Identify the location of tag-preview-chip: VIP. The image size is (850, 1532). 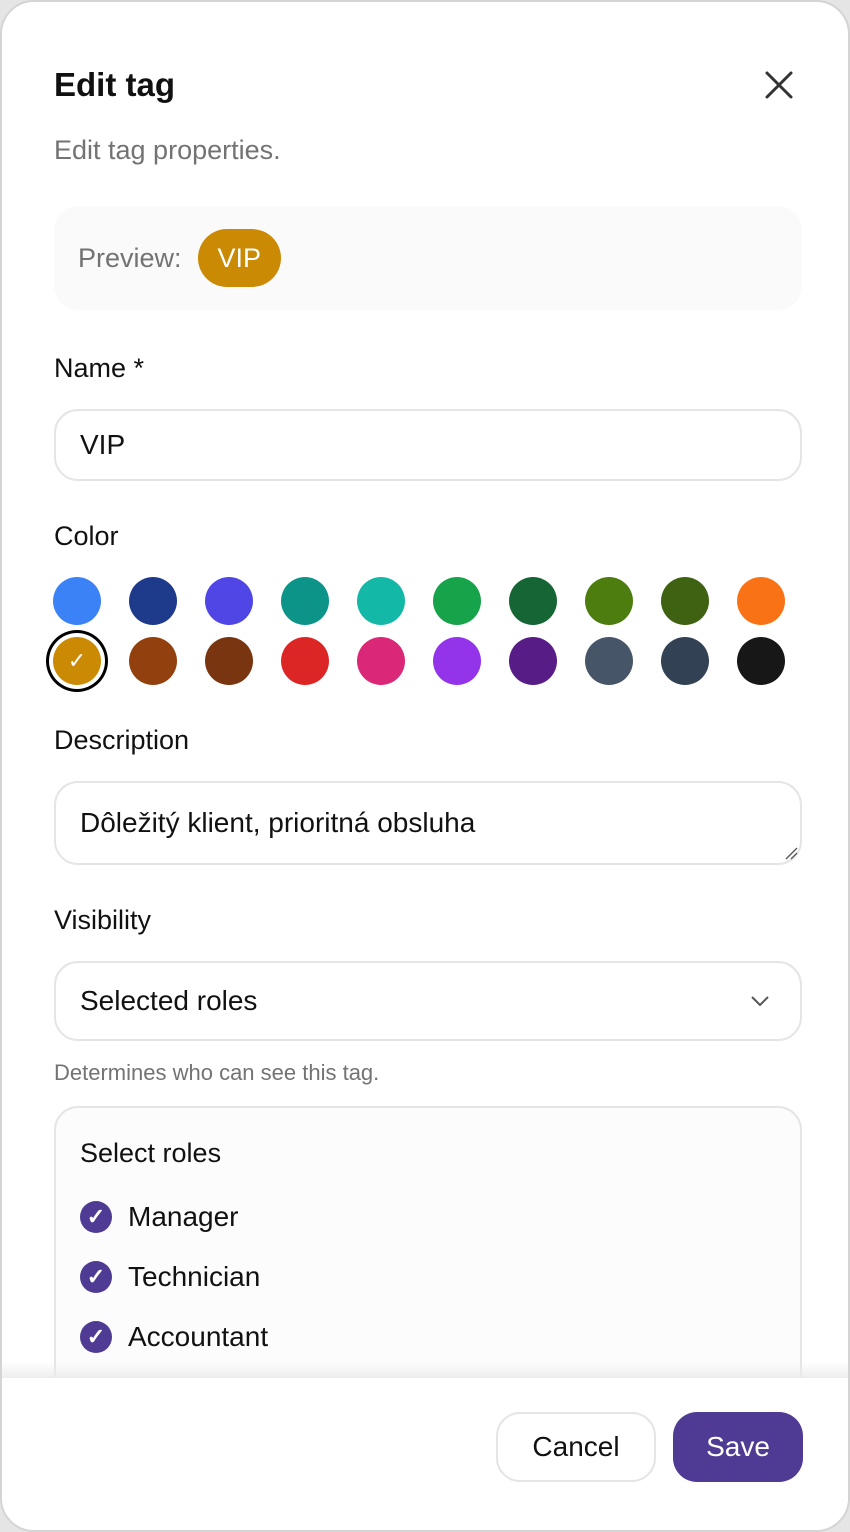
(239, 258).